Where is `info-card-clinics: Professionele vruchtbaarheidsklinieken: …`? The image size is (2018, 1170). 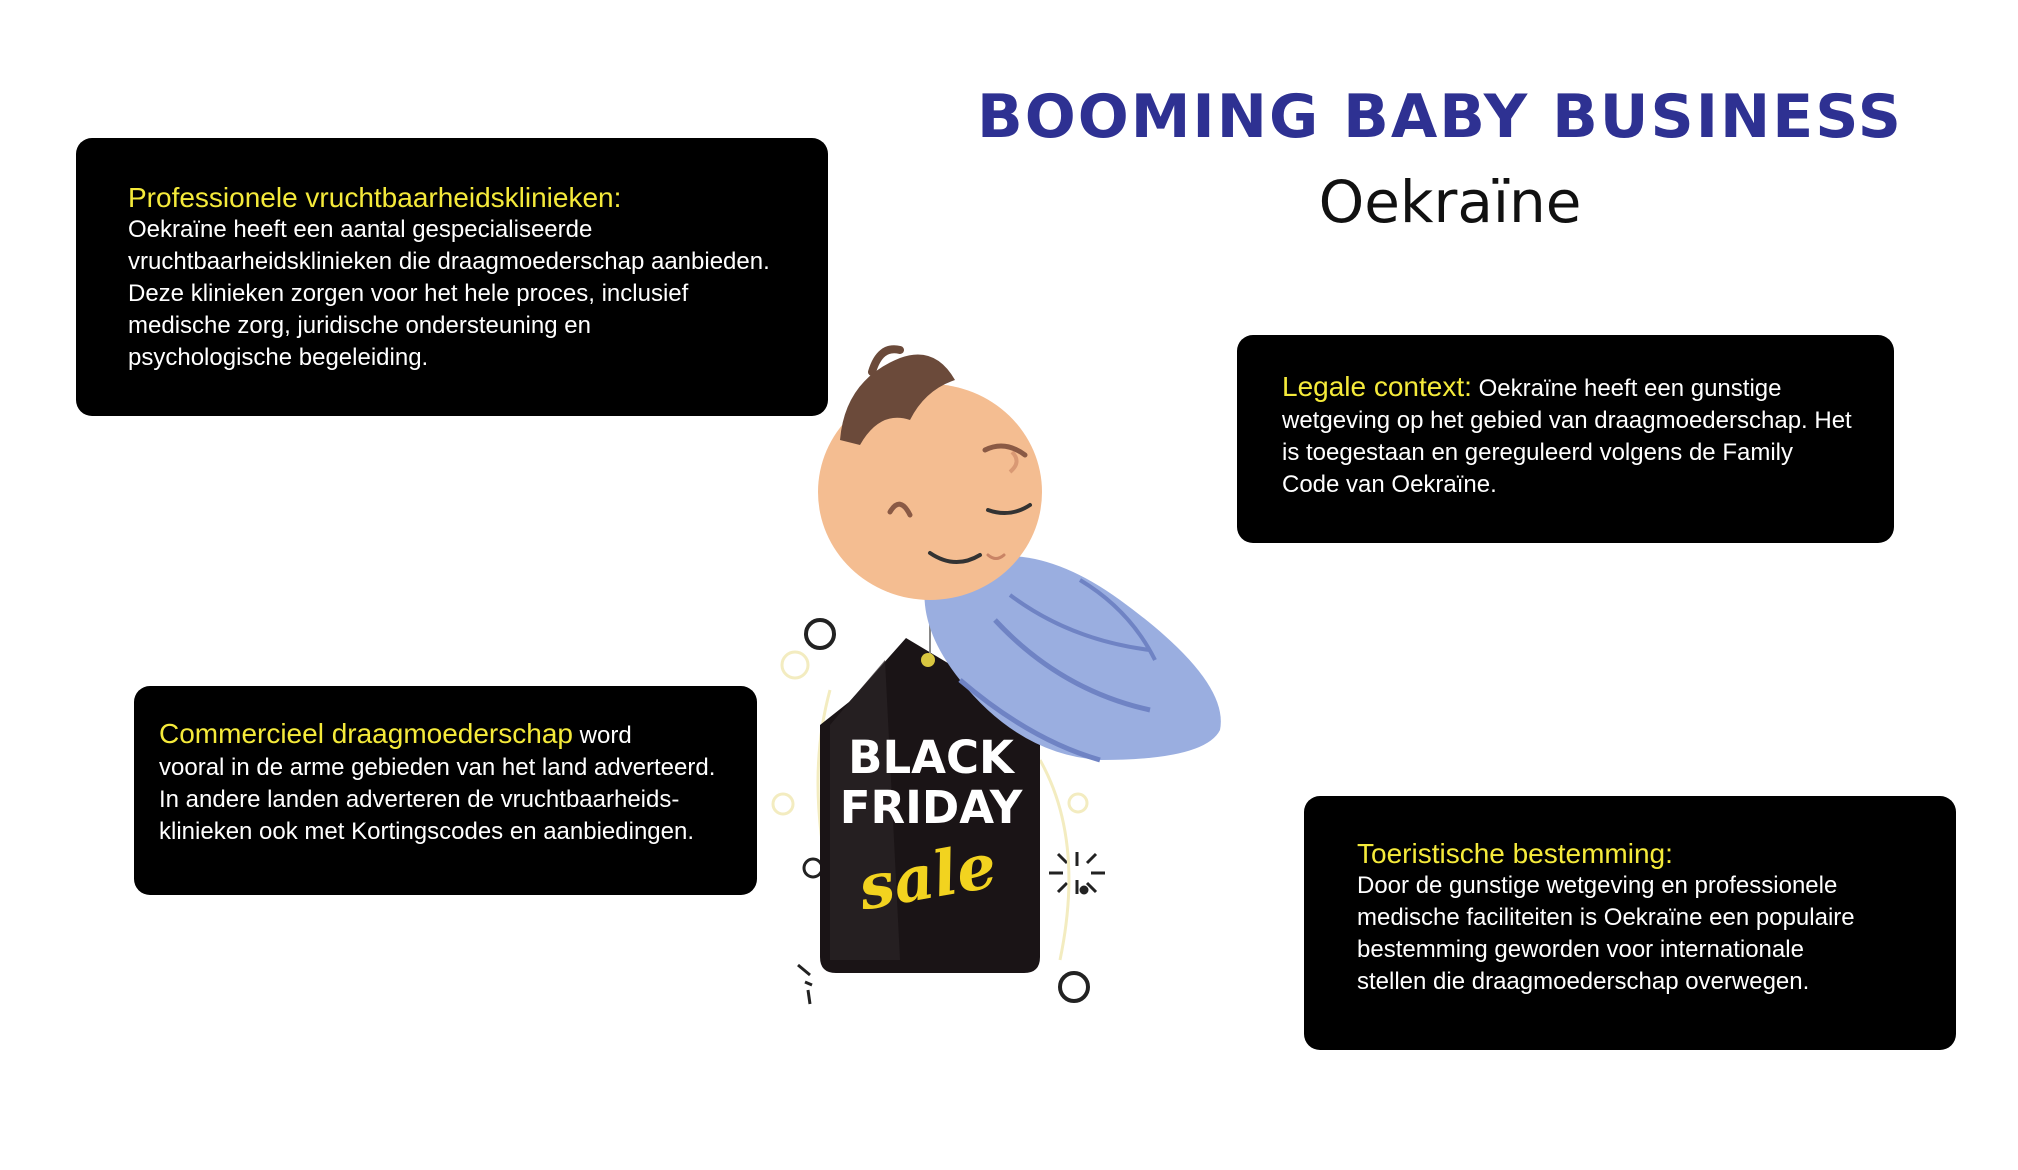 info-card-clinics: Professionele vruchtbaarheidsklinieken: … is located at coordinates (452, 277).